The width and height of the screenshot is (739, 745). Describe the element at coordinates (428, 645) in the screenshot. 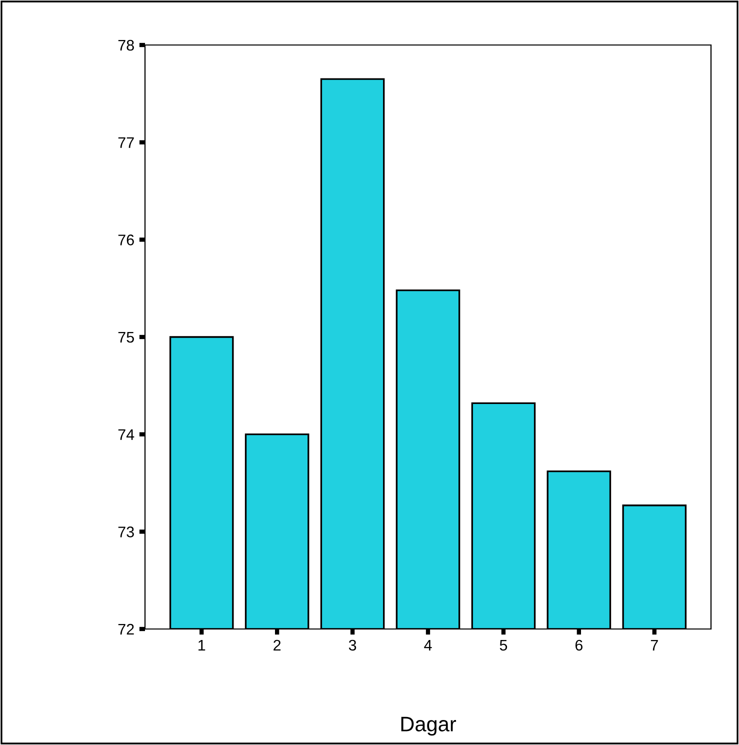

I see `x-tick-label: 4` at that location.